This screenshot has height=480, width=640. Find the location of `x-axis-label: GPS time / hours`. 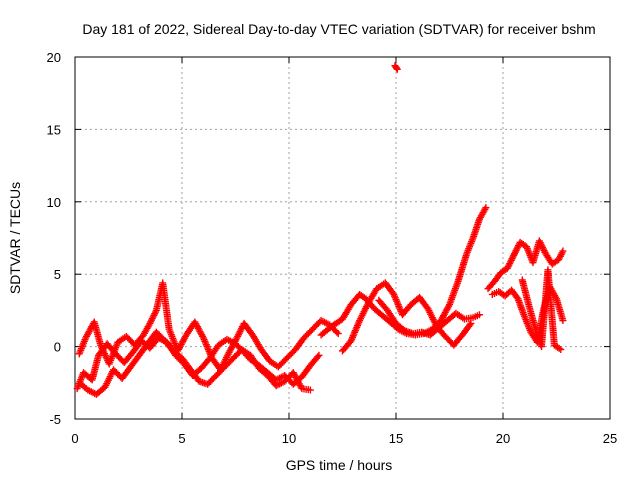

x-axis-label: GPS time / hours is located at coordinates (339, 465).